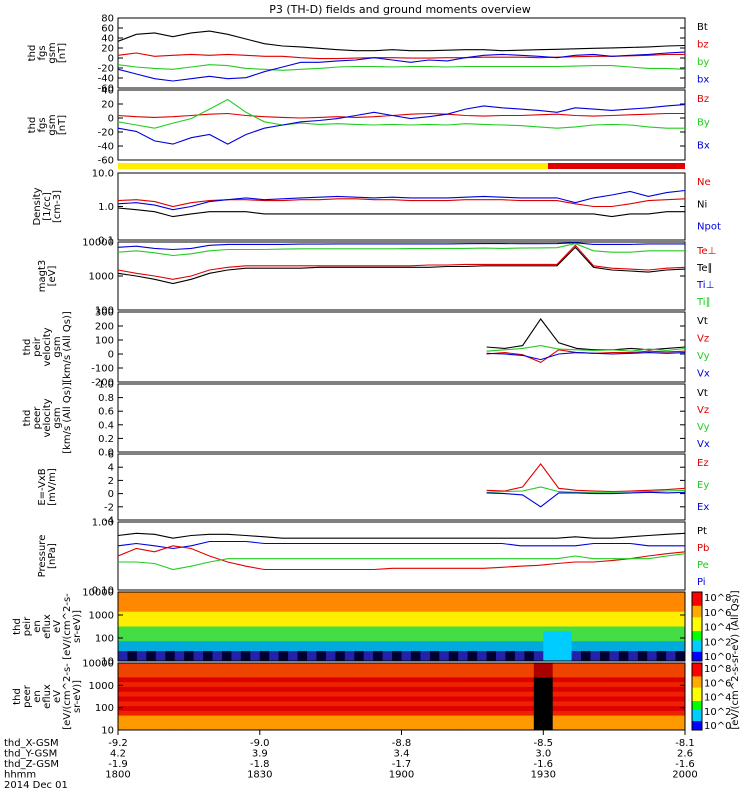 This screenshot has height=800, width=750. Describe the element at coordinates (401, 41) in the screenshot. I see `series-line-Bt` at that location.